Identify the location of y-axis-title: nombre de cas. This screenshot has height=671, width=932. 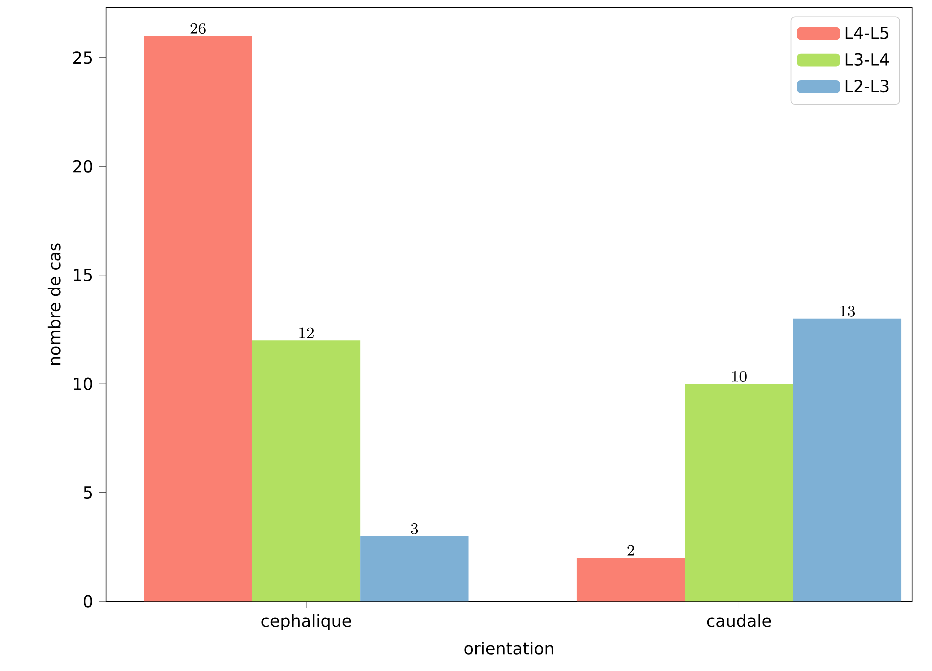
(54, 304).